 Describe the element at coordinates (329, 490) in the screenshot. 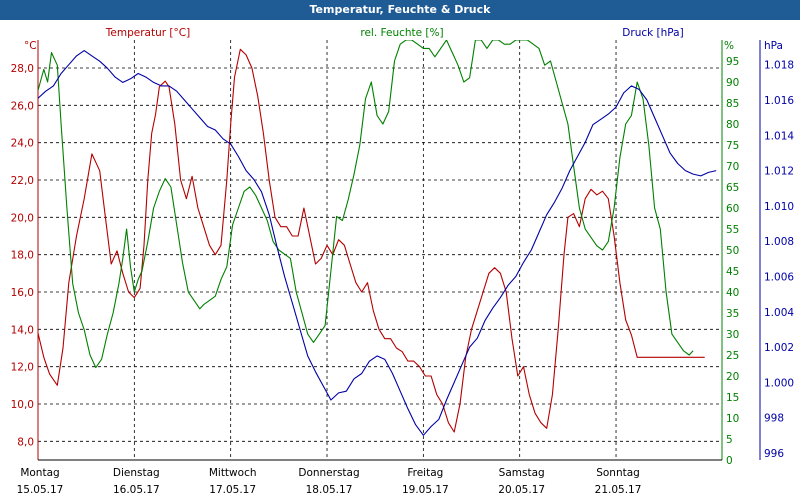

I see `x-tick-date: 18.05.17` at that location.